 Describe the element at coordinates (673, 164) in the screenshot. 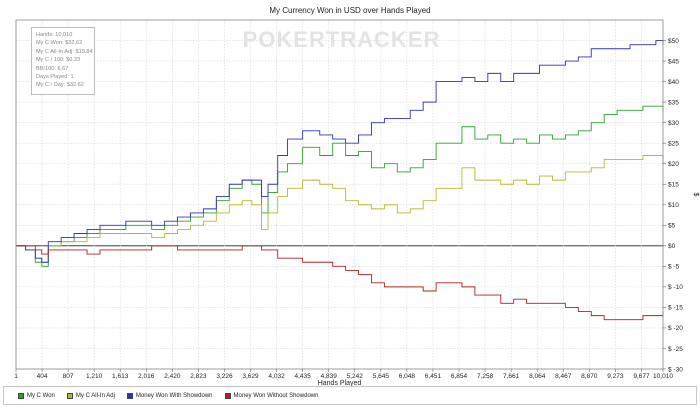

I see `y-tick-label: $20` at that location.